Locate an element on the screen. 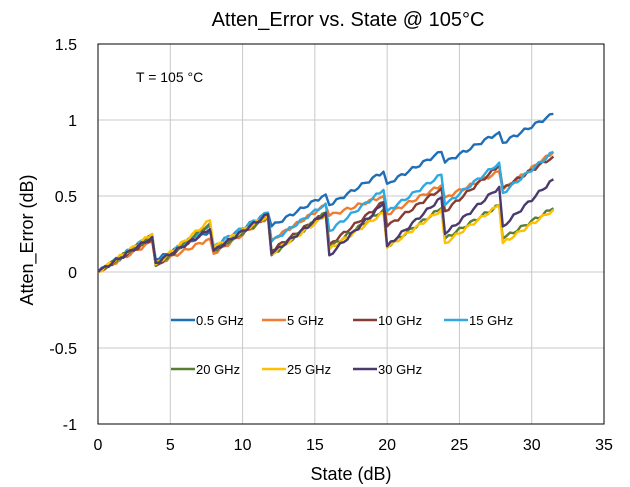 The height and width of the screenshot is (487, 630). y-tick-label: 0.5 is located at coordinates (66, 197).